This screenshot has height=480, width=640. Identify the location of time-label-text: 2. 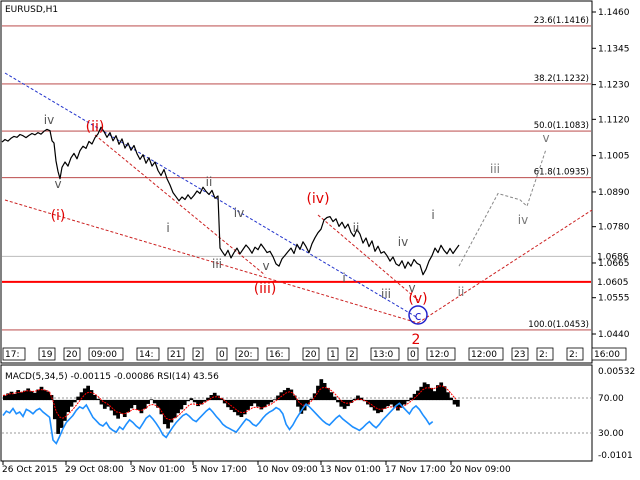
(198, 355).